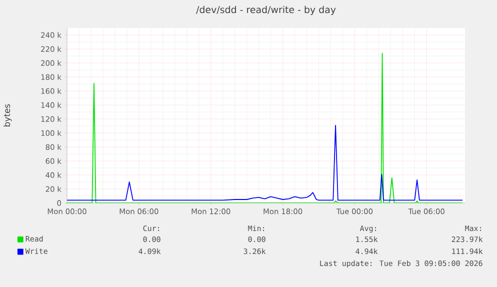  Describe the element at coordinates (266, 10) in the screenshot. I see `chart-title: /dev/sdd - read/write - by day` at that location.